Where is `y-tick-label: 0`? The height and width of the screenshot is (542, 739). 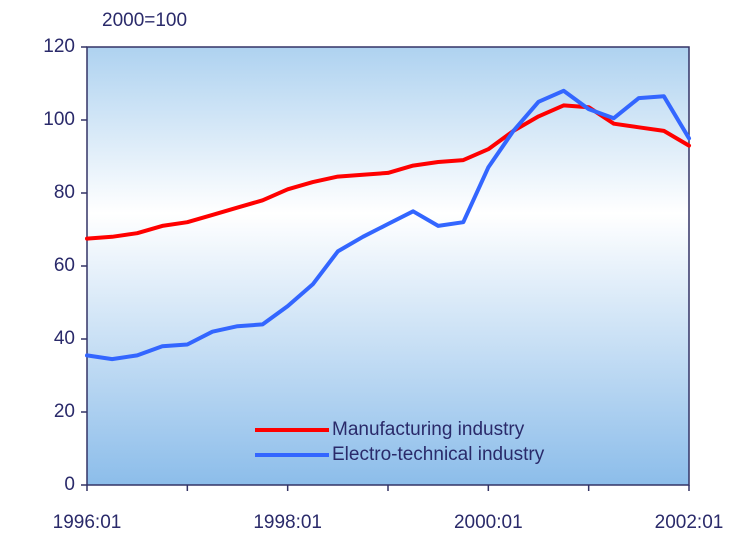
y-tick-label: 0 is located at coordinates (69, 484).